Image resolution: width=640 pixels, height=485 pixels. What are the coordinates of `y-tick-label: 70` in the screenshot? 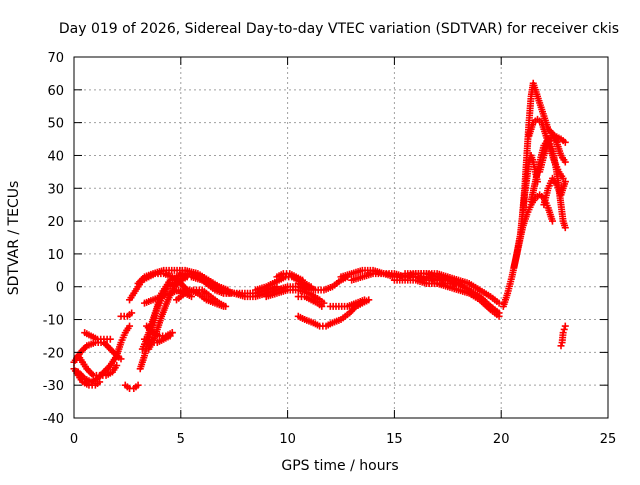 It's located at (55, 58).